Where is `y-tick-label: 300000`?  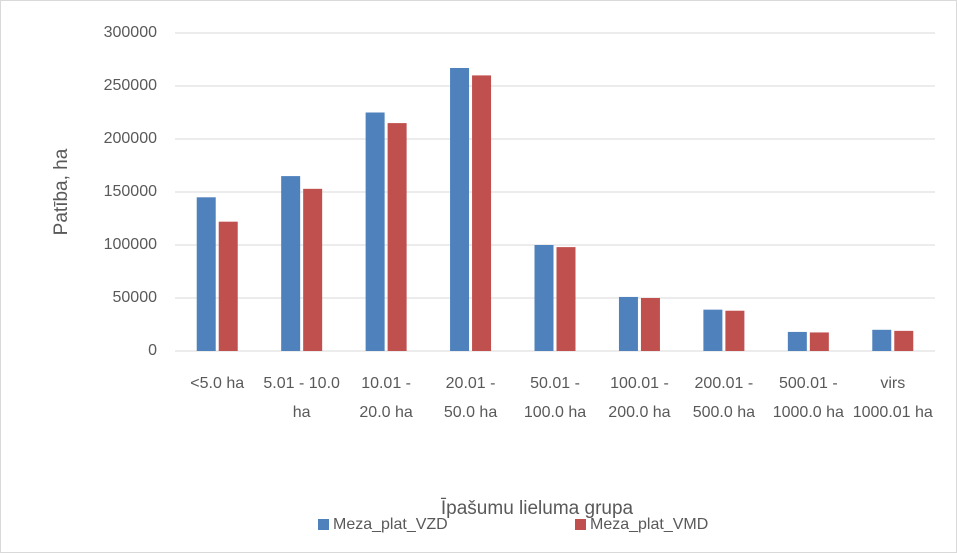 y-tick-label: 300000 is located at coordinates (130, 32).